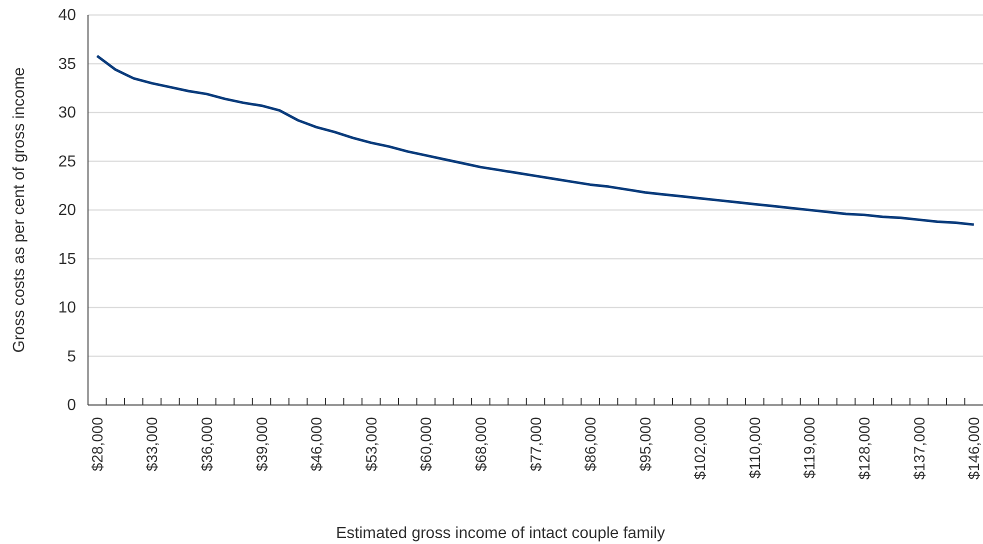  Describe the element at coordinates (755, 447) in the screenshot. I see `x-tick-label: $110,000` at that location.